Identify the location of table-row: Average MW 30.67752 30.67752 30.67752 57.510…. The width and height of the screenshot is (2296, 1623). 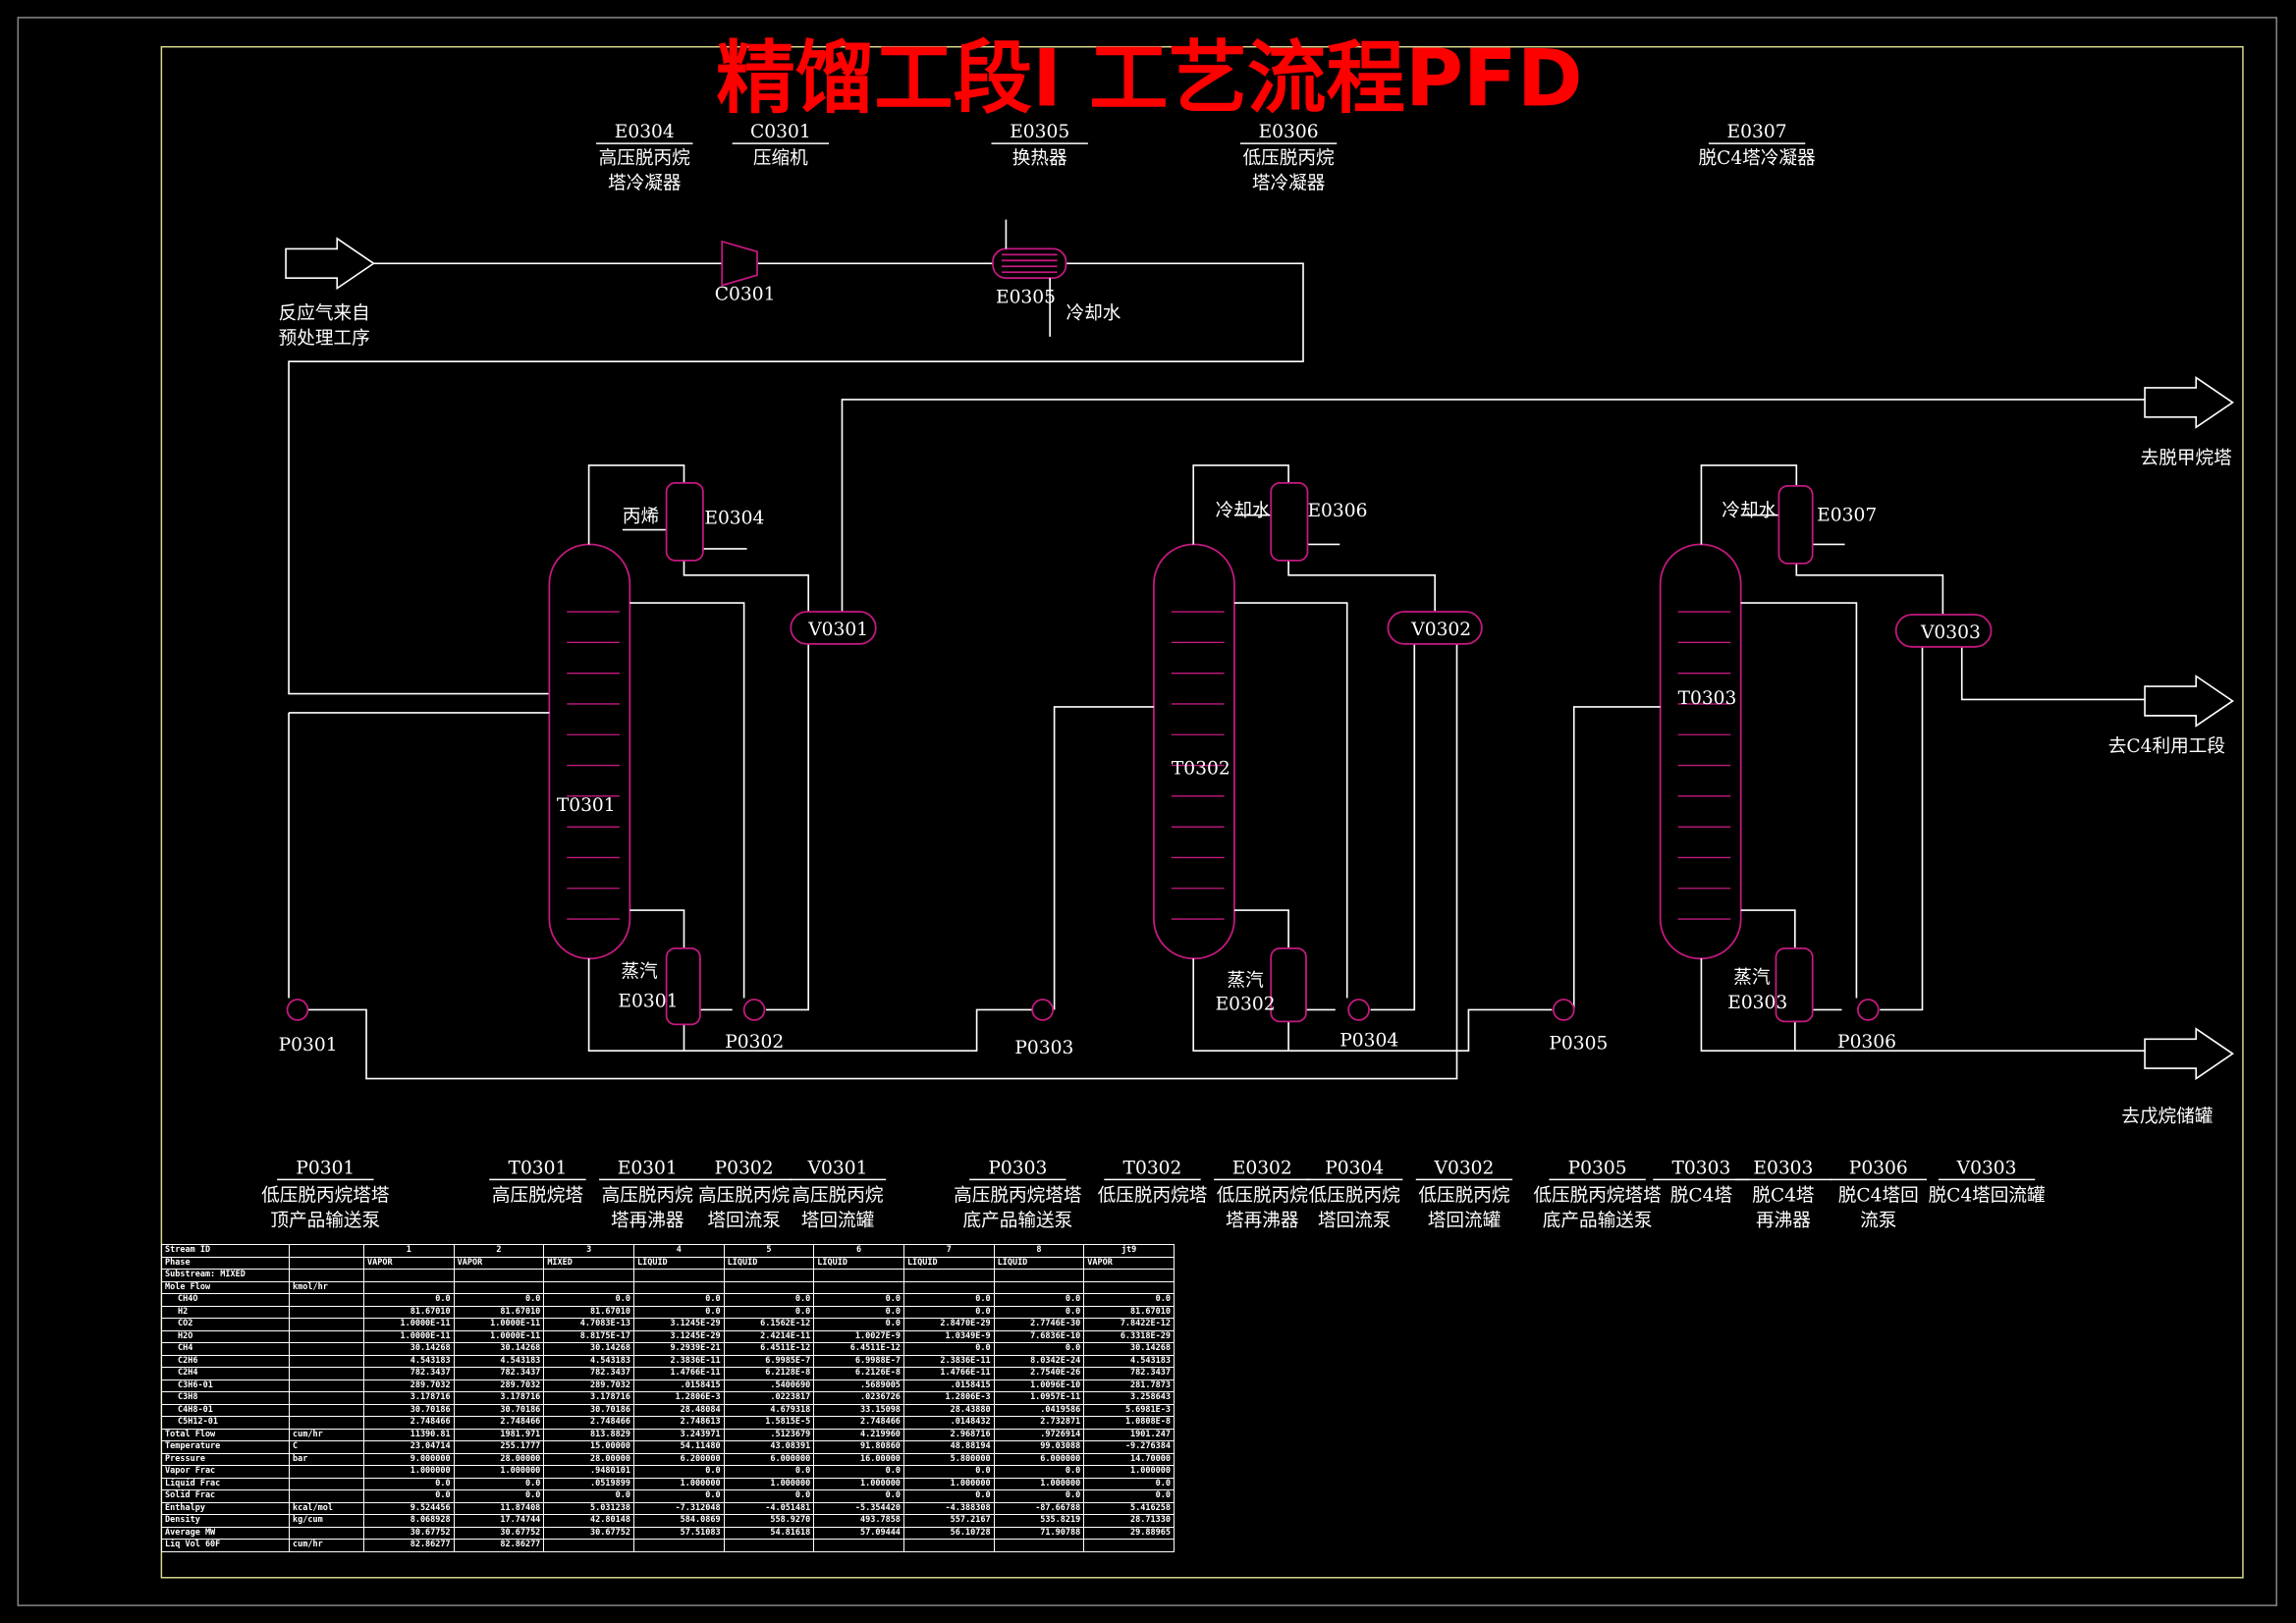
(668, 1533).